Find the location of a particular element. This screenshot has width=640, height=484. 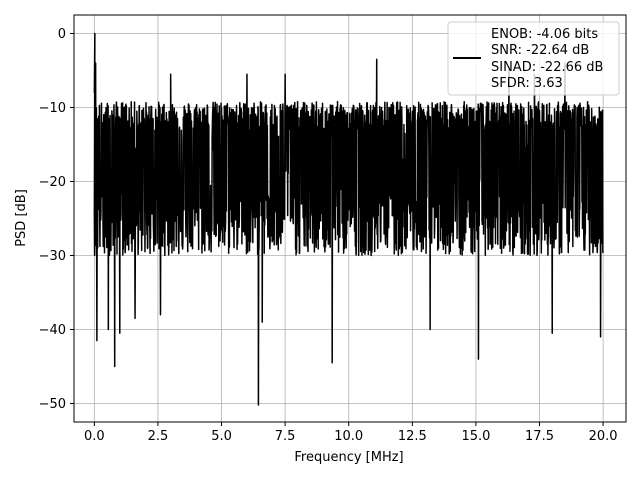

legend-entry-enob: ENOB: -4.06 bits is located at coordinates (544, 34).